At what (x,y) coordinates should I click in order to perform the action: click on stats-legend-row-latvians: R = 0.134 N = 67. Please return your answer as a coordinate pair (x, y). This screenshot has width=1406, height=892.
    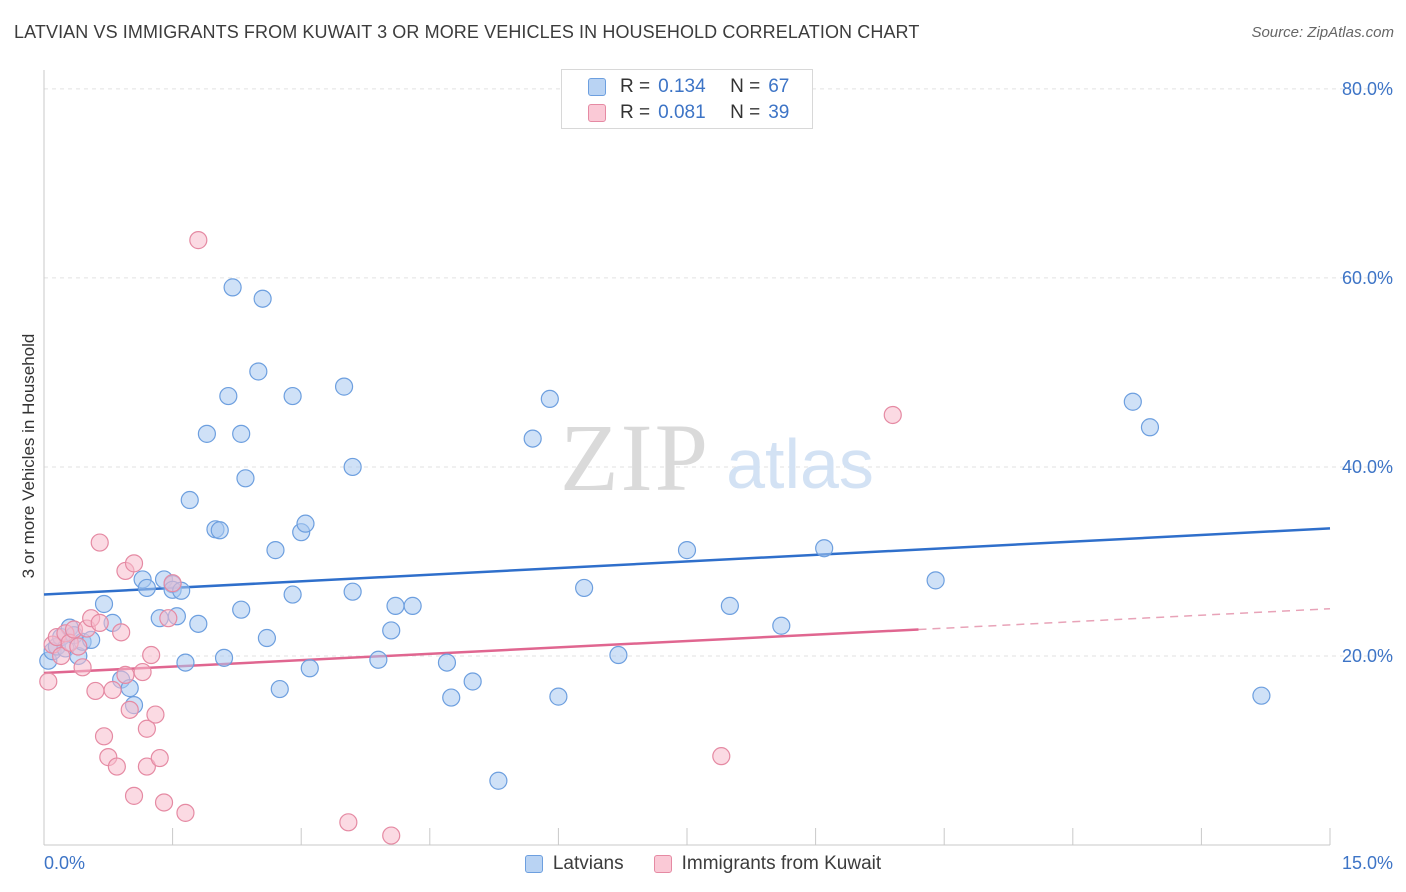
    Looking at the image, I should click on (688, 87).